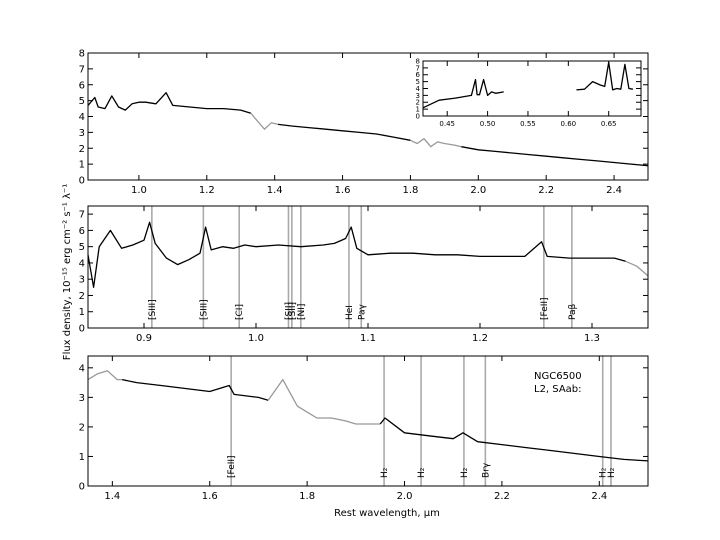 This screenshot has height=540, width=720. Describe the element at coordinates (82, 133) in the screenshot. I see `top-y-tick-label: 3` at that location.